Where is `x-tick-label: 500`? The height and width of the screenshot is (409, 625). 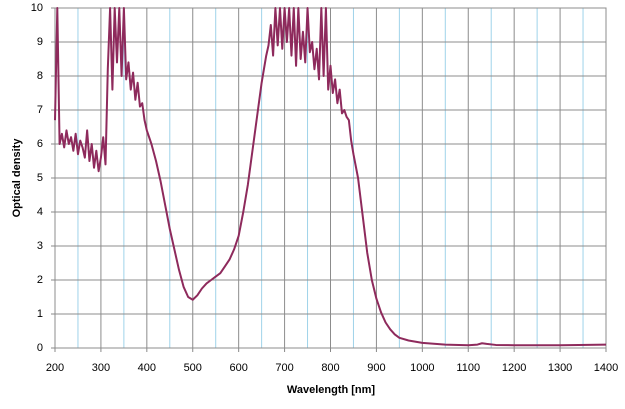
x-tick-label: 500 is located at coordinates (193, 368).